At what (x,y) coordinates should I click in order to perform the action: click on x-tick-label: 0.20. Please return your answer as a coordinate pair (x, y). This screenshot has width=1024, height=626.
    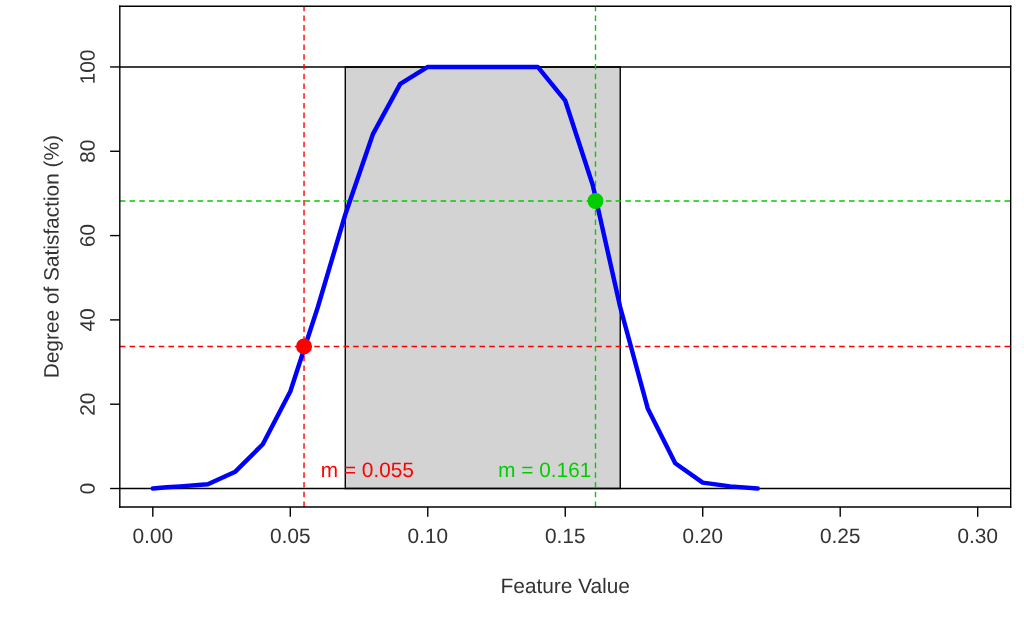
    Looking at the image, I should click on (703, 536).